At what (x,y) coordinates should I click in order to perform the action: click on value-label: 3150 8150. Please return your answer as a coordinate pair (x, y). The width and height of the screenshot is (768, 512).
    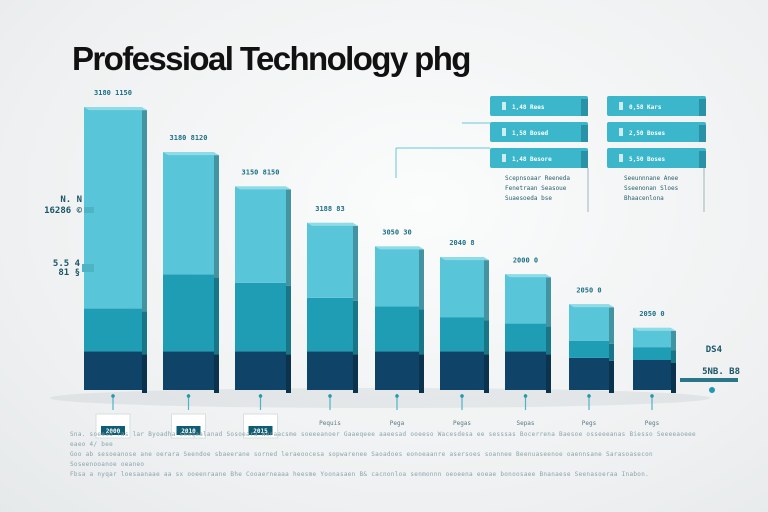
    Looking at the image, I should click on (261, 172).